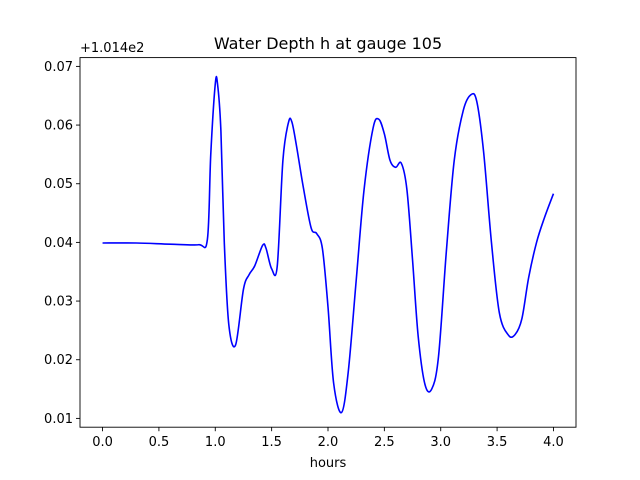 This screenshot has width=640, height=480. Describe the element at coordinates (58, 360) in the screenshot. I see `y-tick-label: 0.02` at that location.